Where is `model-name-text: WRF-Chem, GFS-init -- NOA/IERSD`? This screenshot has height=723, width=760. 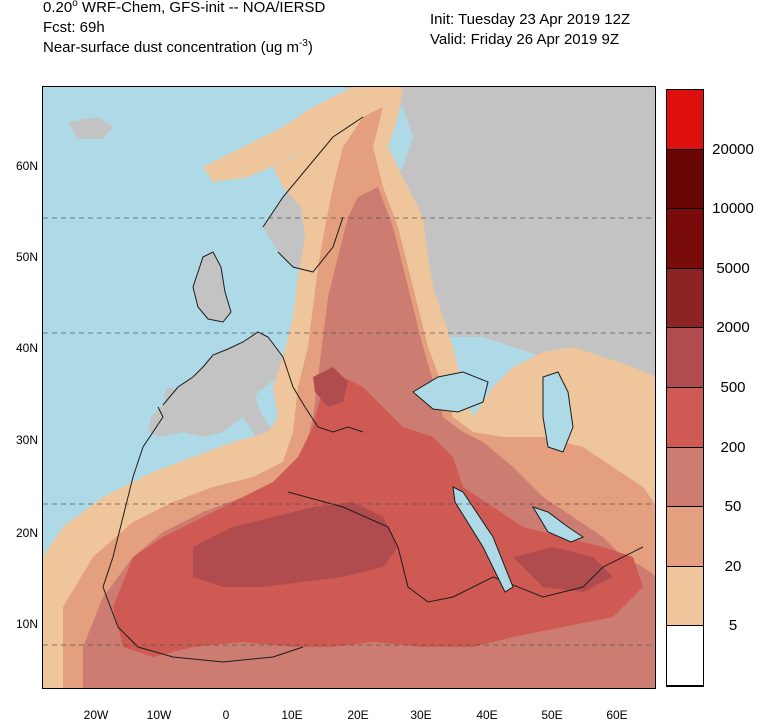
model-name-text: WRF-Chem, GFS-init -- NOA/IERSD is located at coordinates (201, 8).